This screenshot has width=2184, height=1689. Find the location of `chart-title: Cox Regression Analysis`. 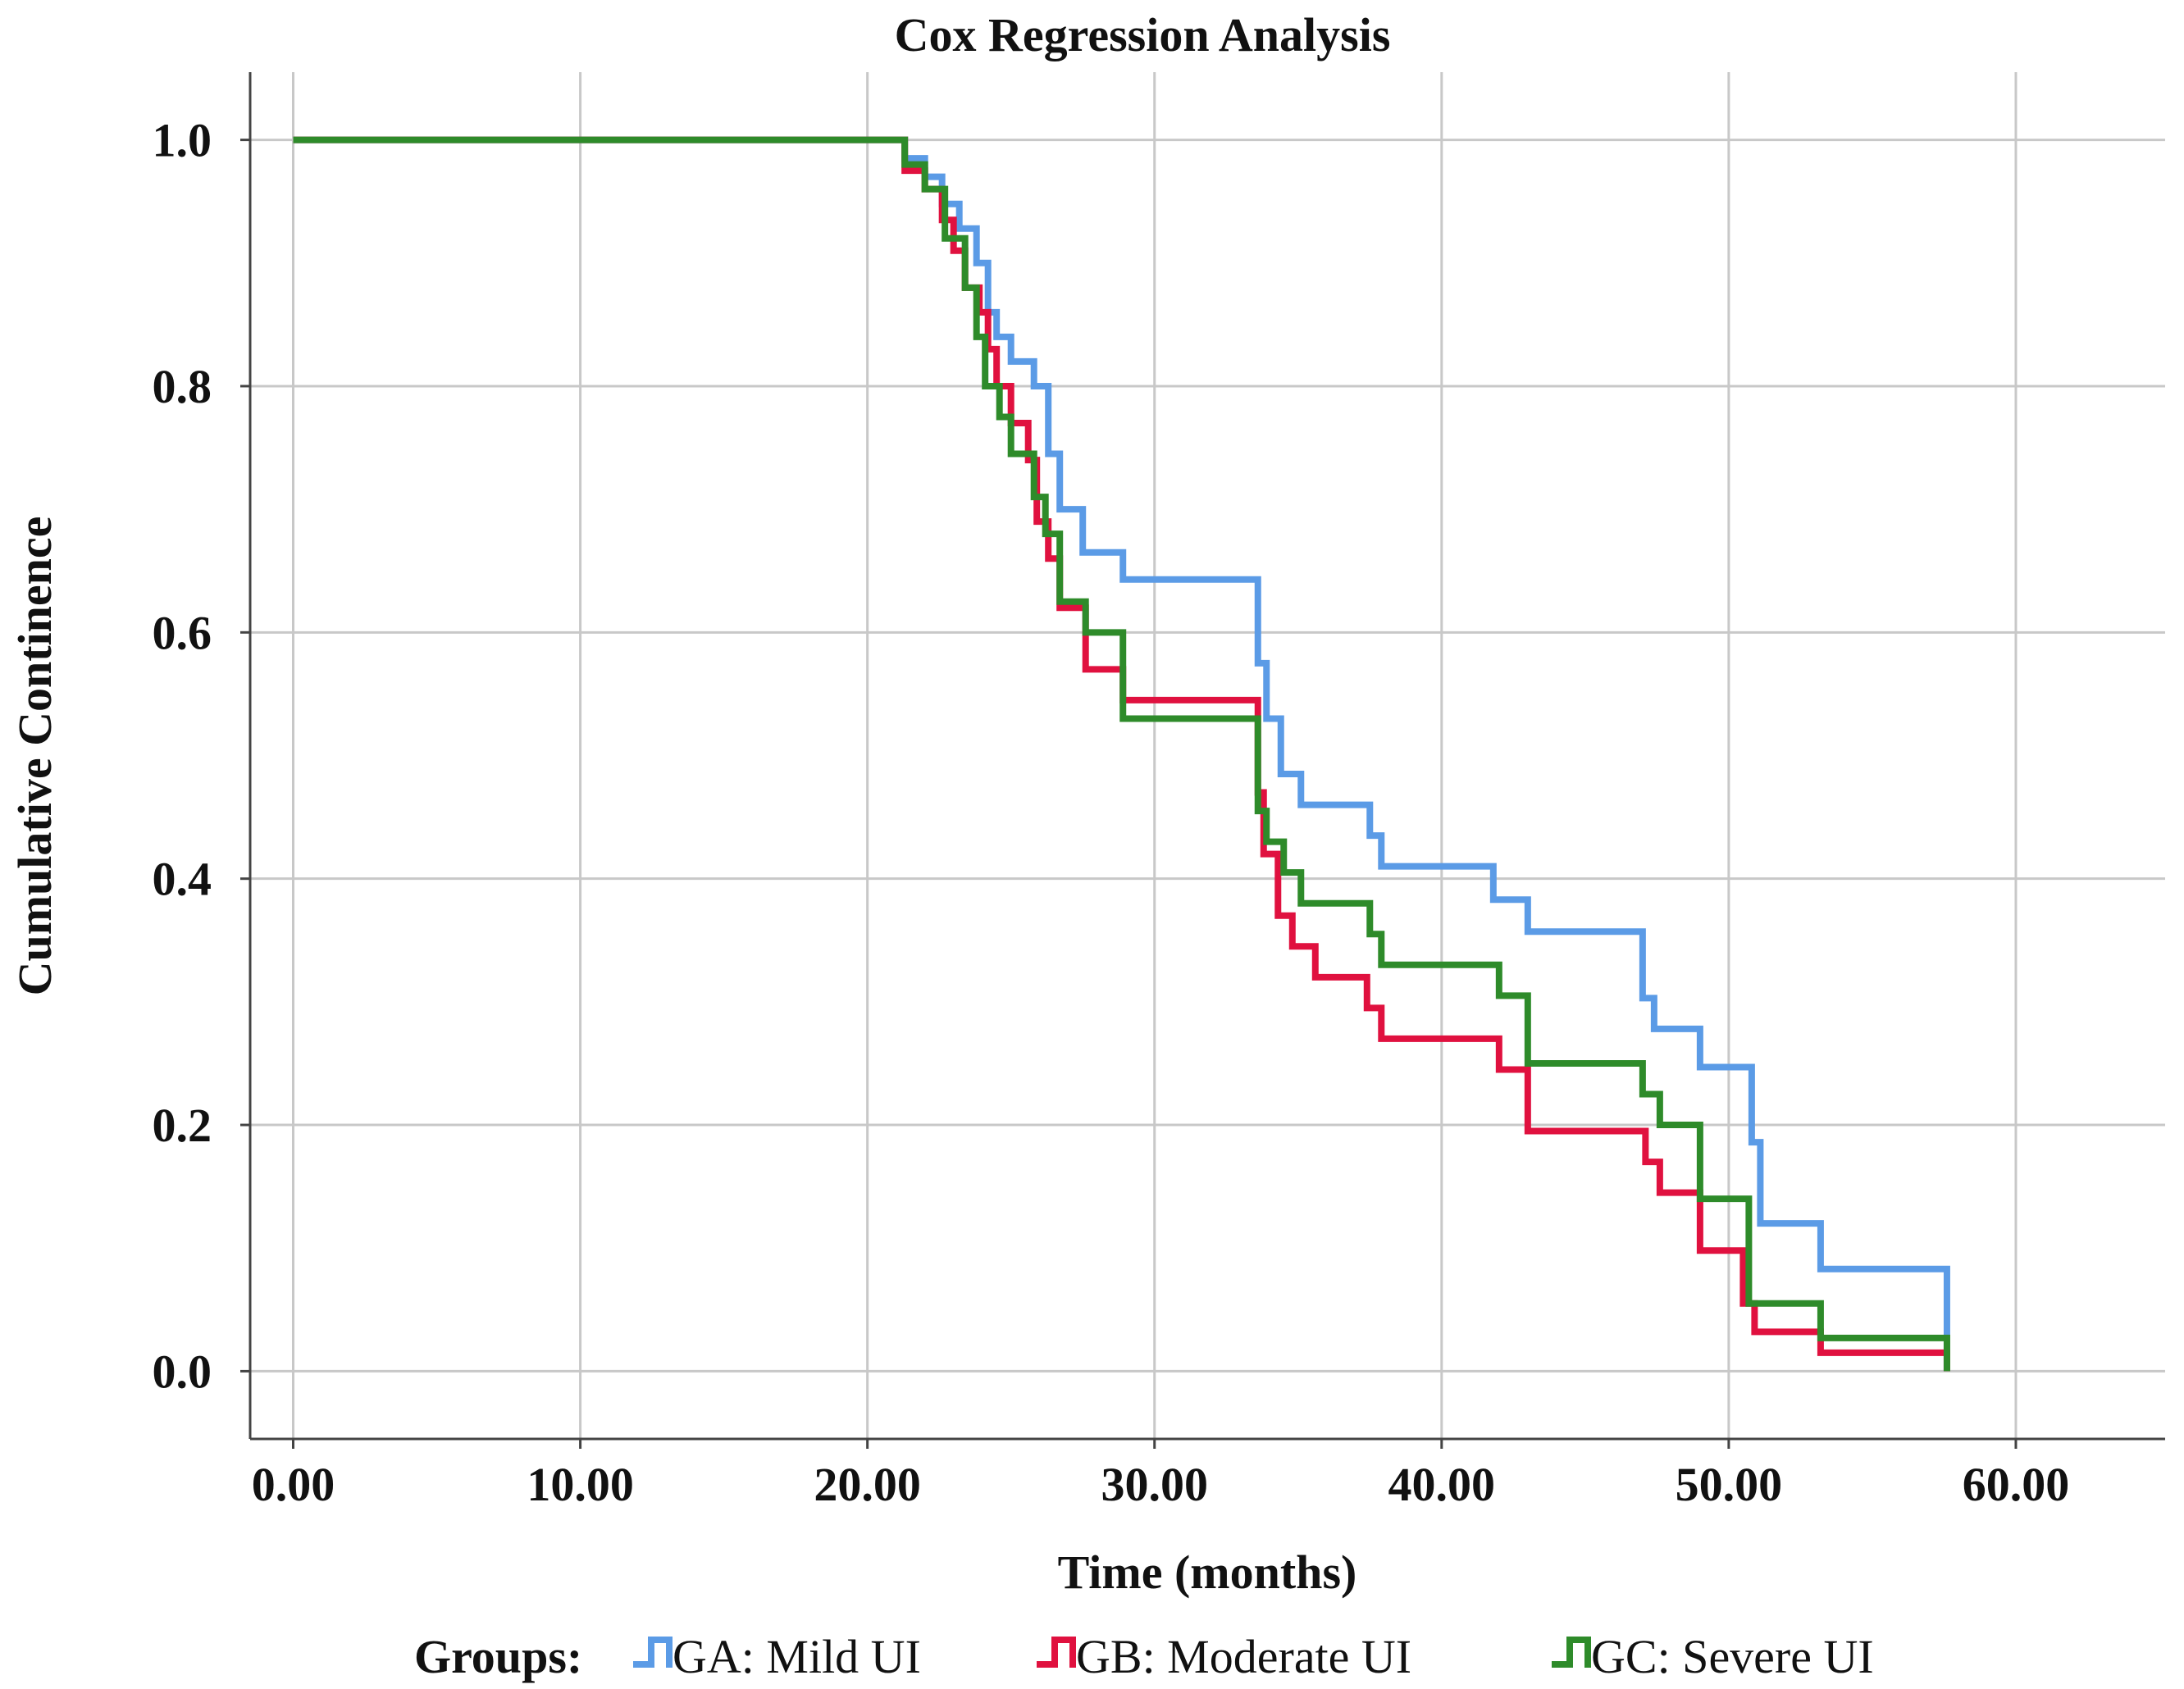

chart-title: Cox Regression Analysis is located at coordinates (1143, 34).